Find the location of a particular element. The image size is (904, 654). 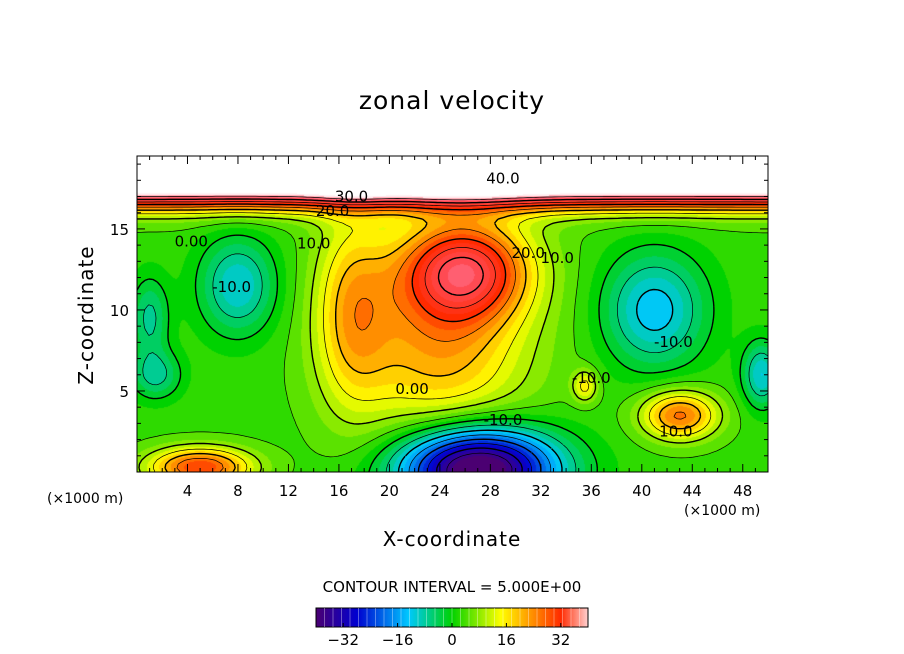

colorbar-stripes is located at coordinates (452, 617).